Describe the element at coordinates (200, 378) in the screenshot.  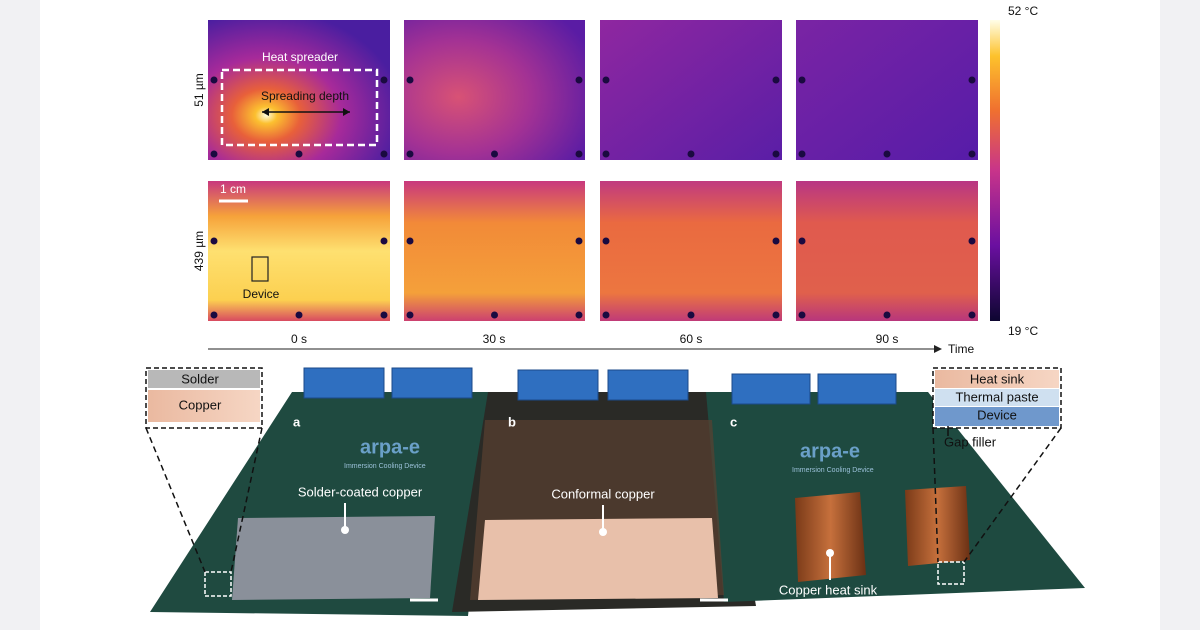
I see `inset-label: Solder` at that location.